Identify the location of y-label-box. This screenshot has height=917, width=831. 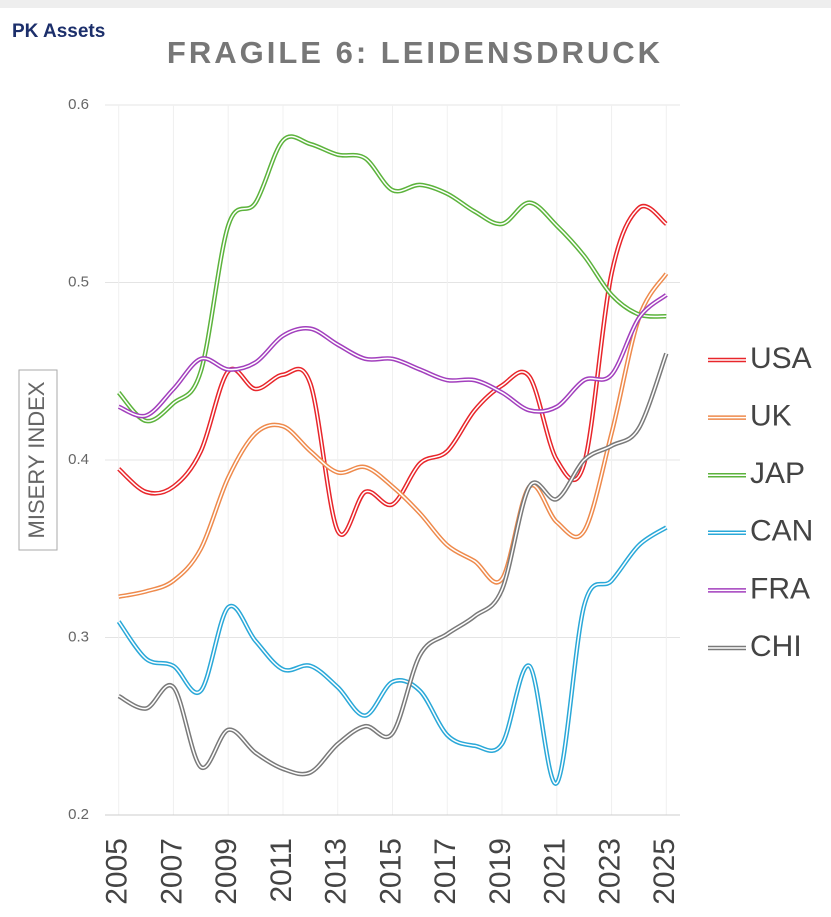
(38, 460).